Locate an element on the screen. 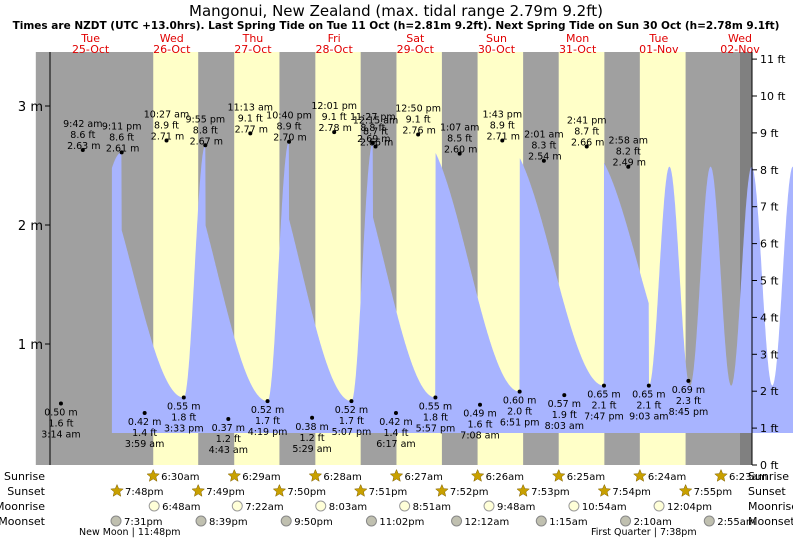 The image size is (793, 539). astro-label-right: Moonset is located at coordinates (770, 521).